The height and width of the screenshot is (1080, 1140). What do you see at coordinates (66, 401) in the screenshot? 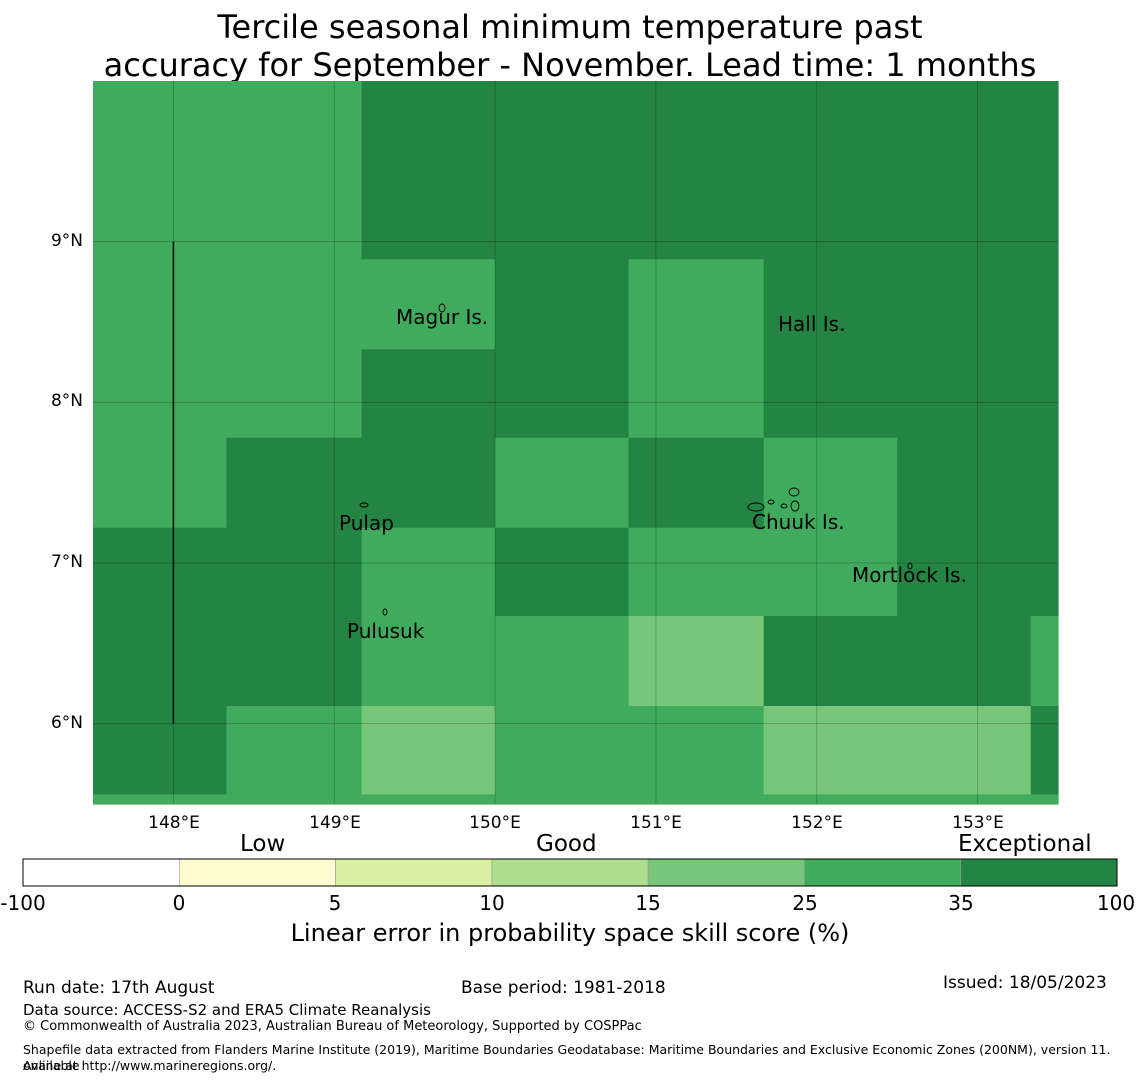
I see `lat-label-8n: 8°N` at bounding box center [66, 401].